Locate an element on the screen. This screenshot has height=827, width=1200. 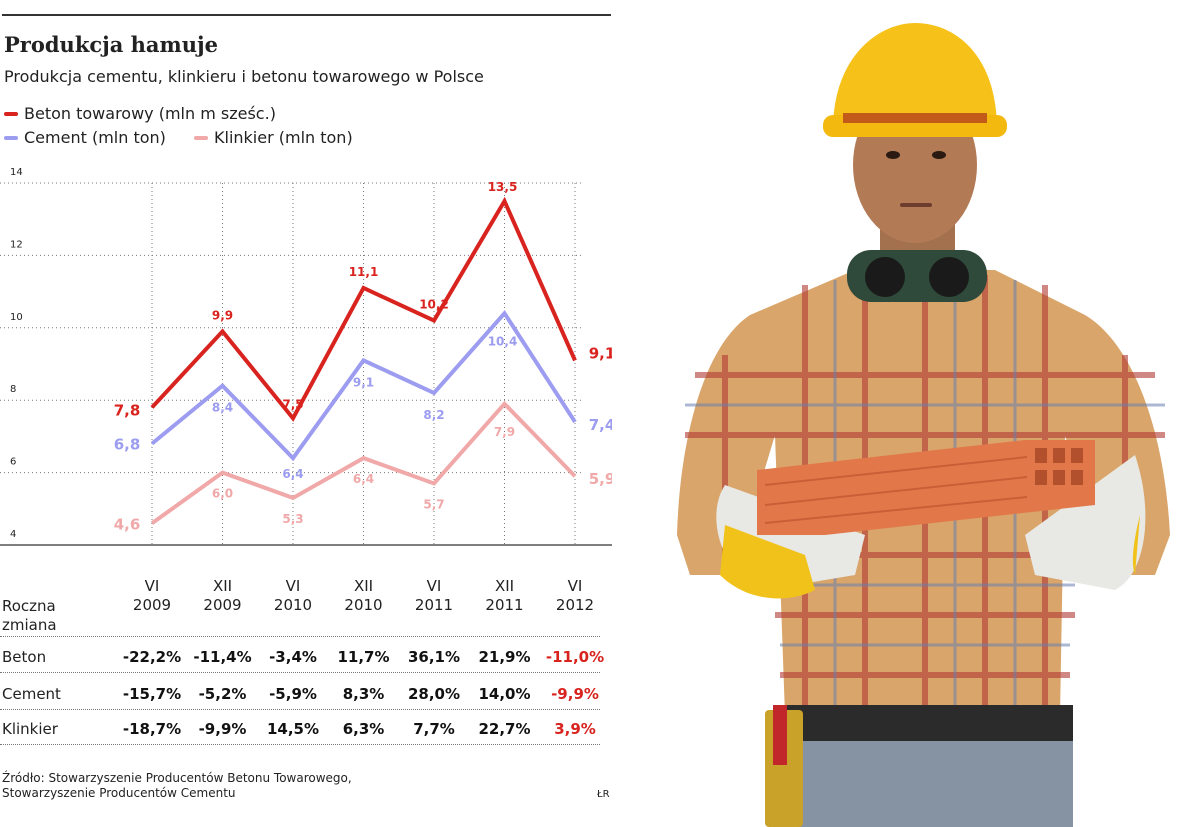
legend-label: Klinkier (mln ton) is located at coordinates (283, 137).